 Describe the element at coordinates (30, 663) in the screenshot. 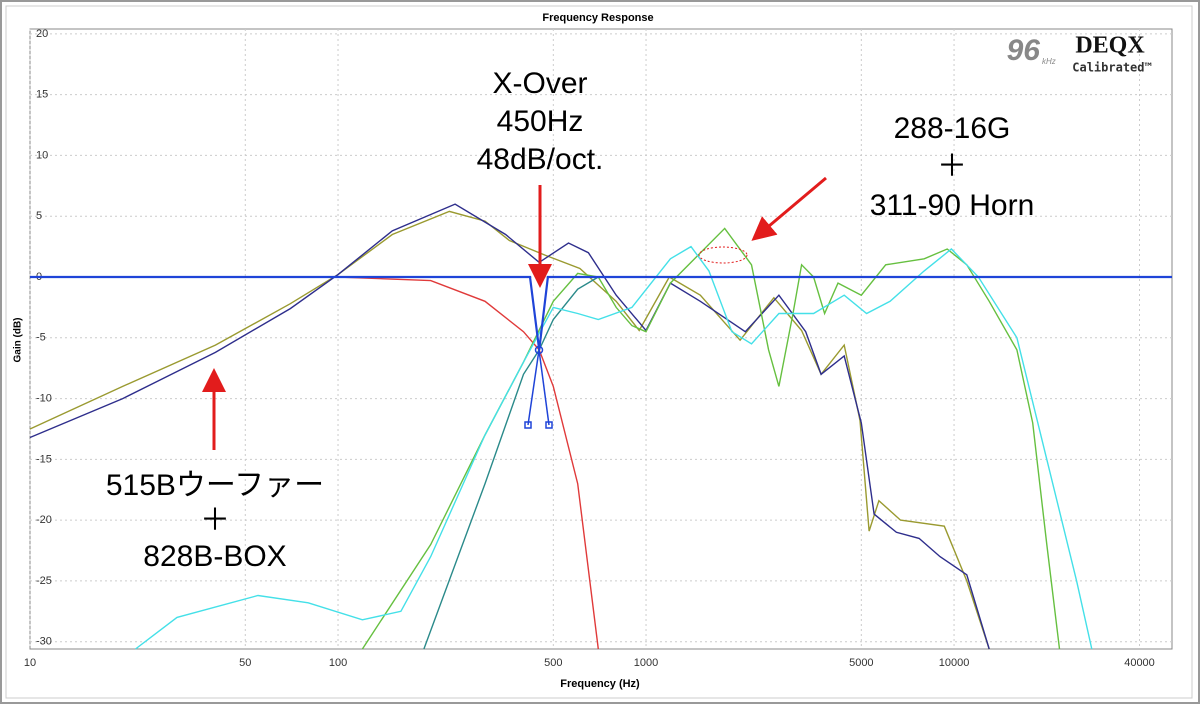

I see `x-tick-label: 10` at that location.